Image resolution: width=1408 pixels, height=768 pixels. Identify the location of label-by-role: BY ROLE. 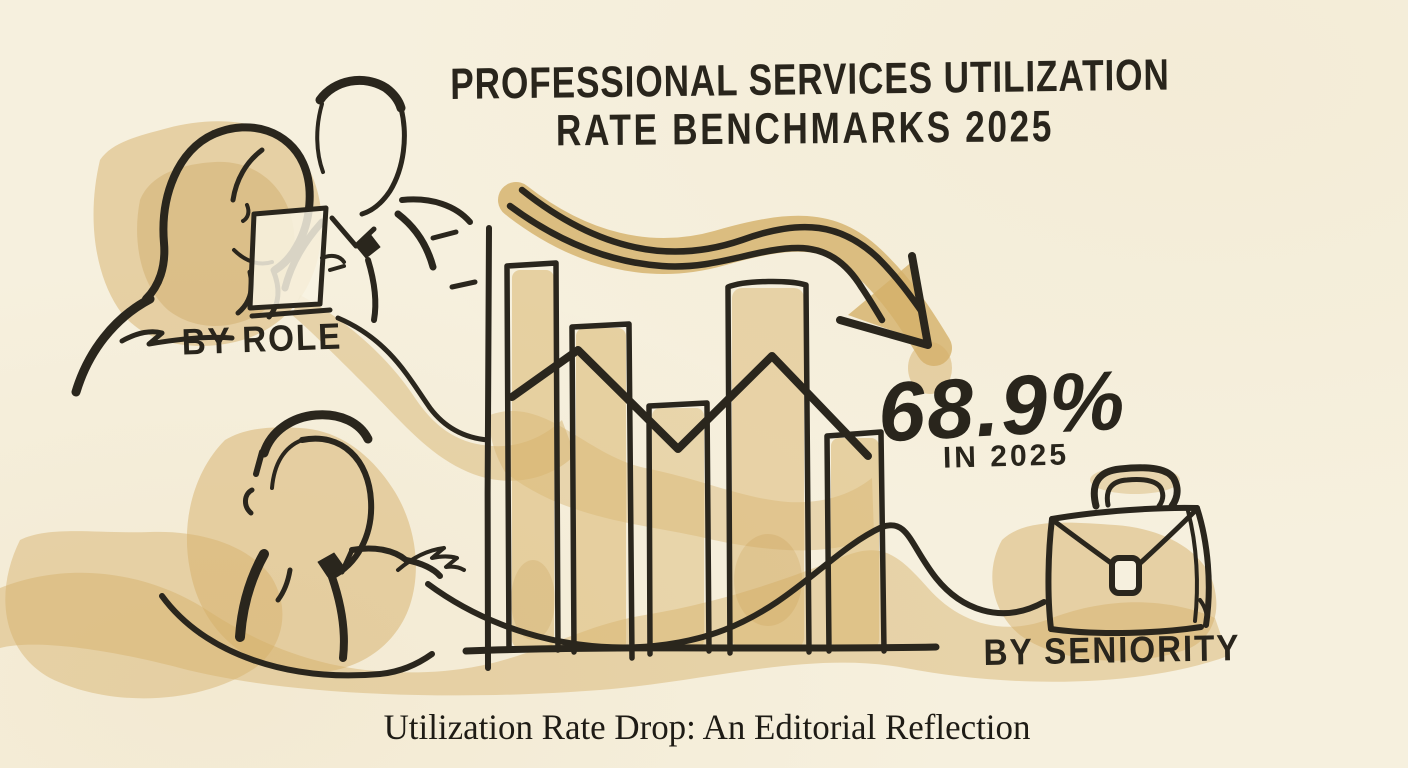
(262, 339).